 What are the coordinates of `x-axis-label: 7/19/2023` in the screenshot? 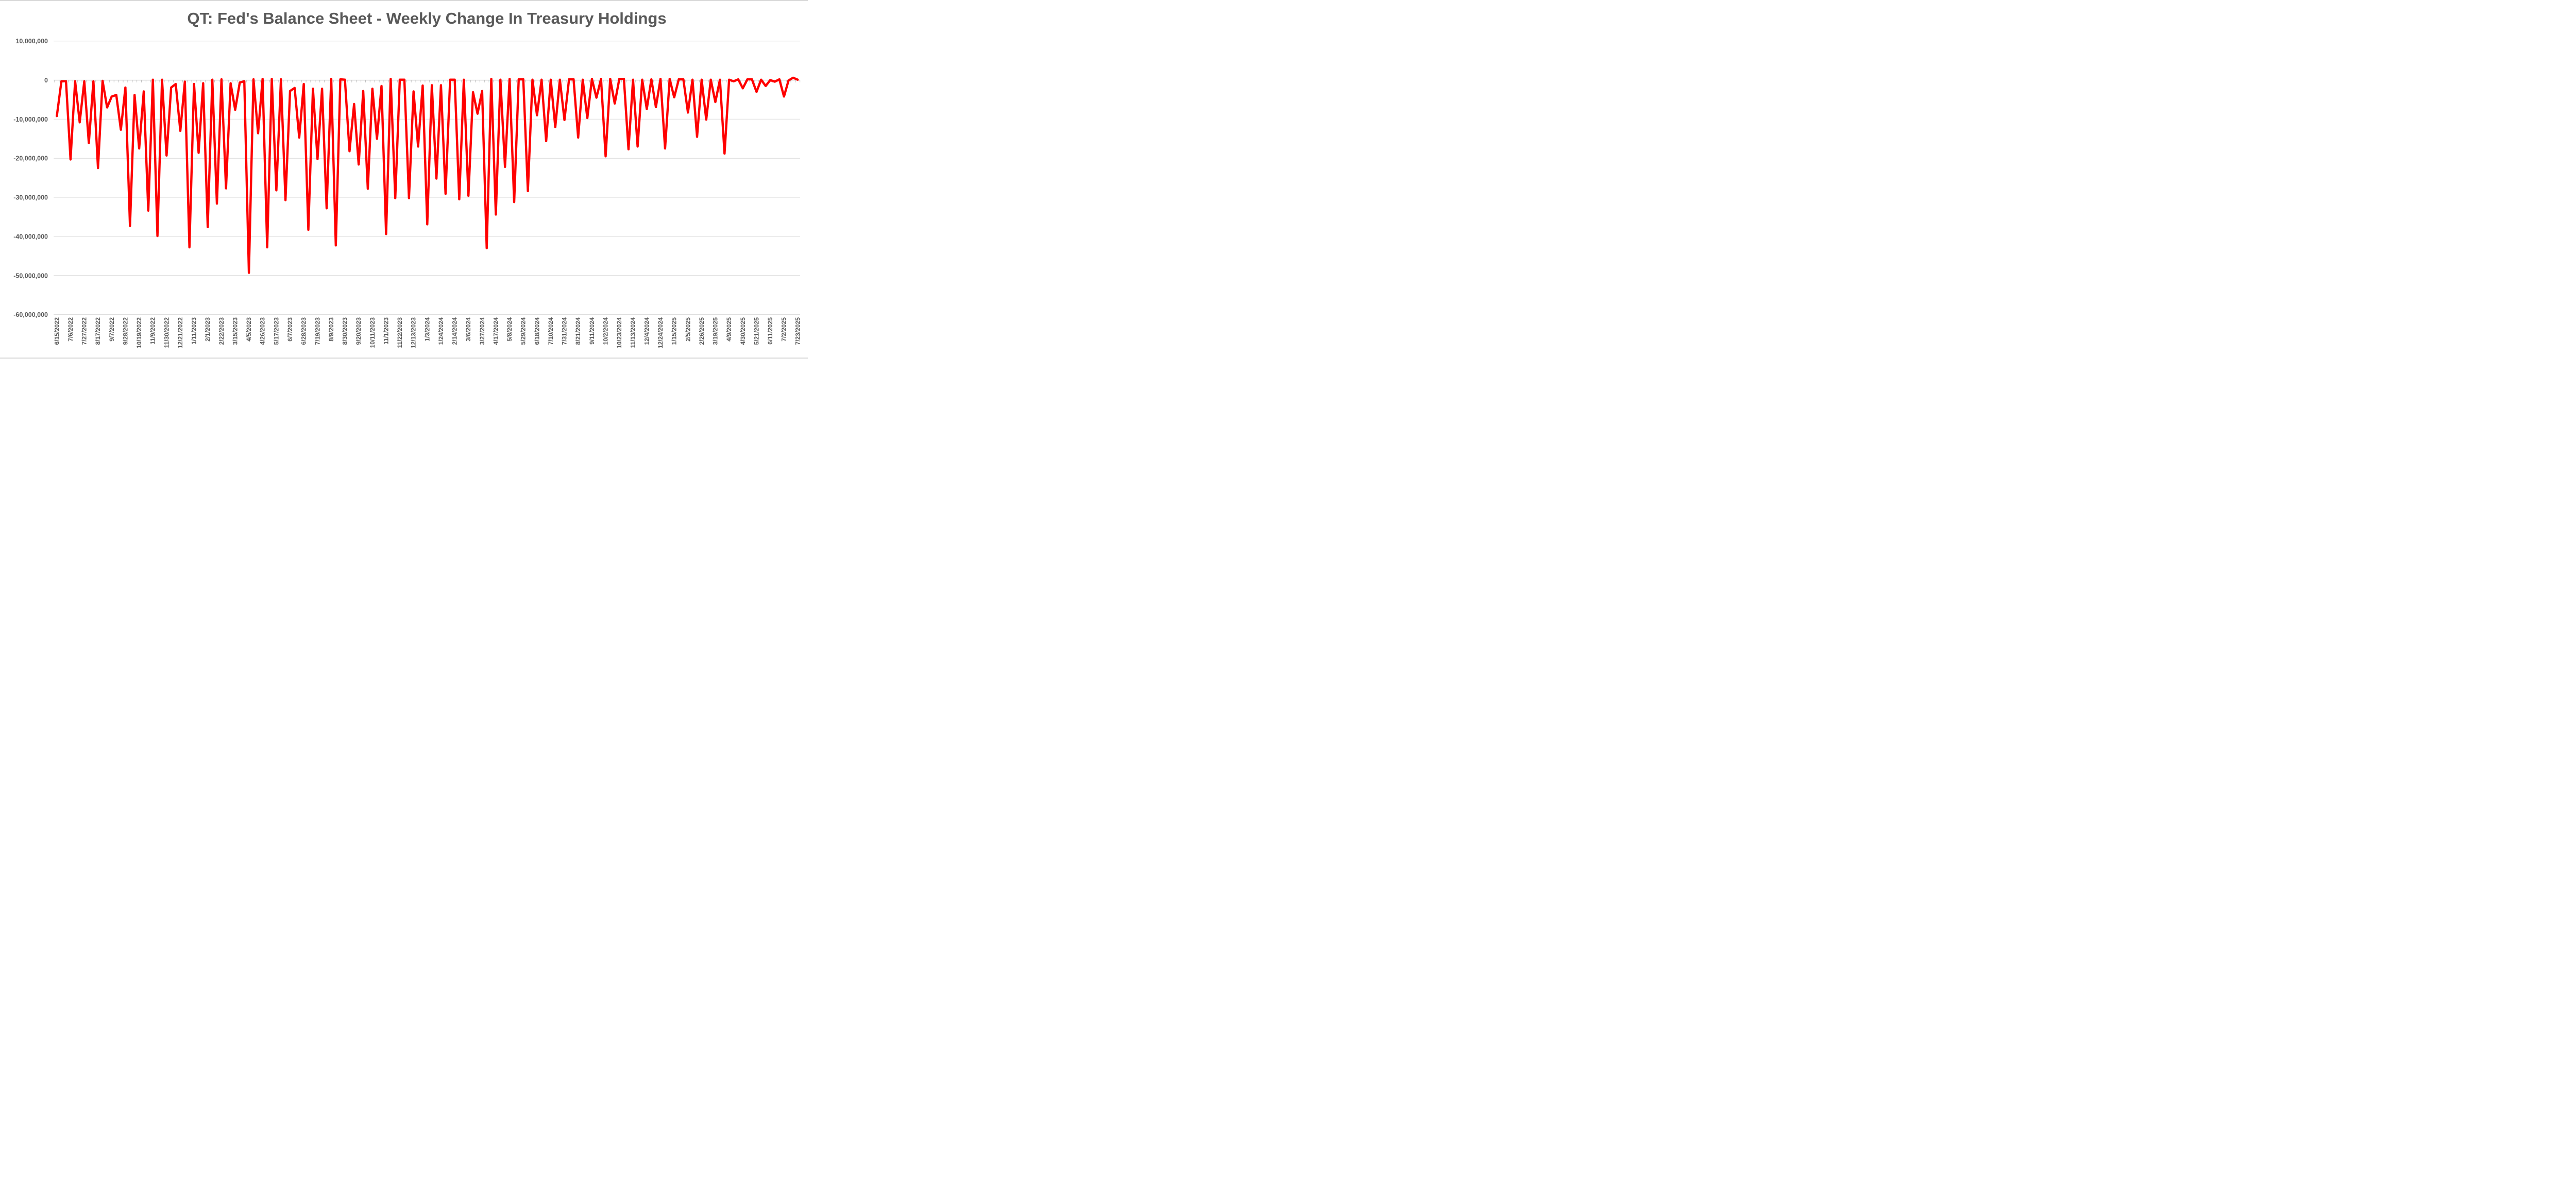 It's located at (317, 331).